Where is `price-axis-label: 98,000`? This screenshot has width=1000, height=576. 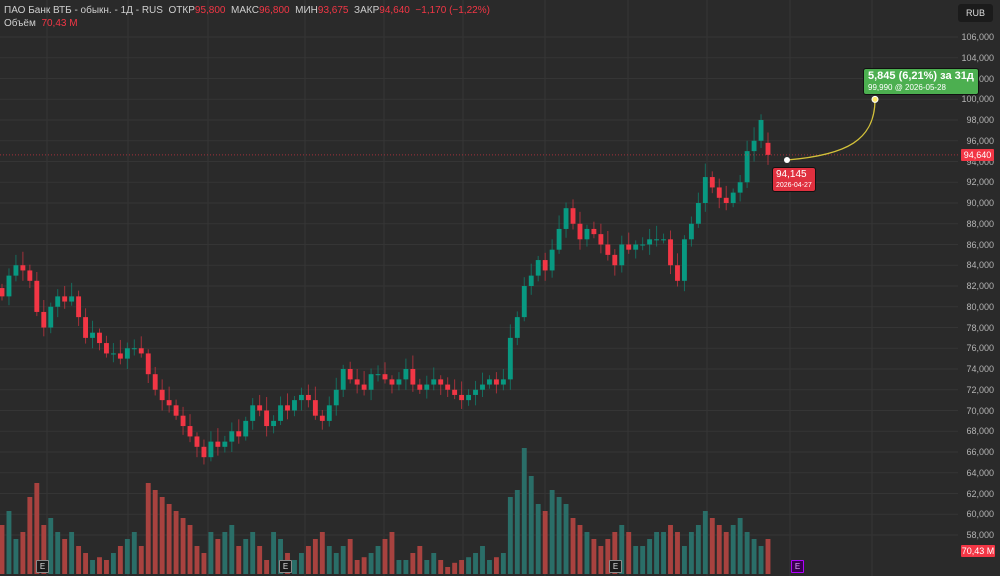
price-axis-label: 98,000 is located at coordinates (980, 120).